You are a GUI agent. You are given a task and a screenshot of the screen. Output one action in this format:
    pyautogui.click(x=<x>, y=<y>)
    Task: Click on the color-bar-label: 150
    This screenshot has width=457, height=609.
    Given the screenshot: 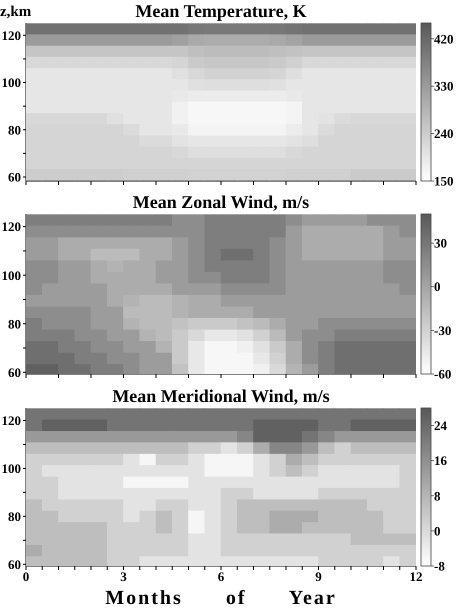 What is the action you would take?
    pyautogui.click(x=444, y=181)
    